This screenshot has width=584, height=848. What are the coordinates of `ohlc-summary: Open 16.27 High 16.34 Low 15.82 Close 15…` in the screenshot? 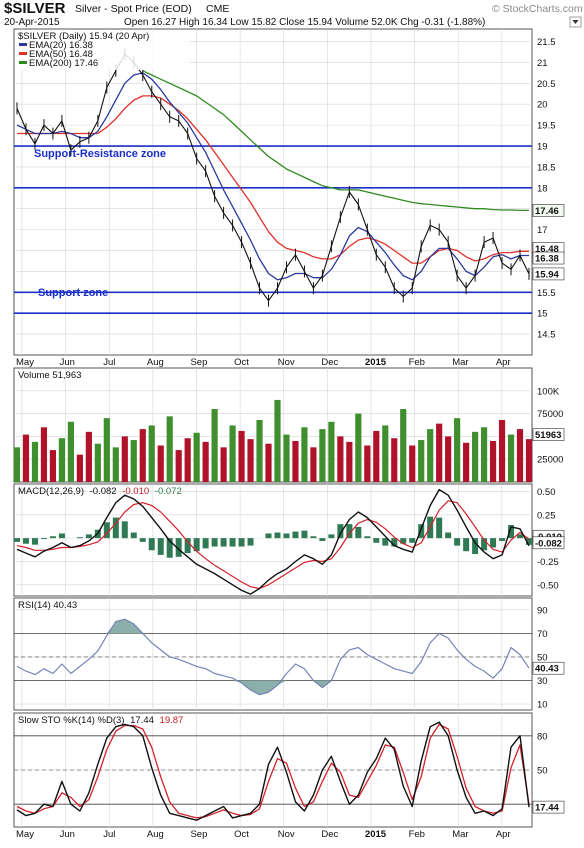 It's located at (304, 22).